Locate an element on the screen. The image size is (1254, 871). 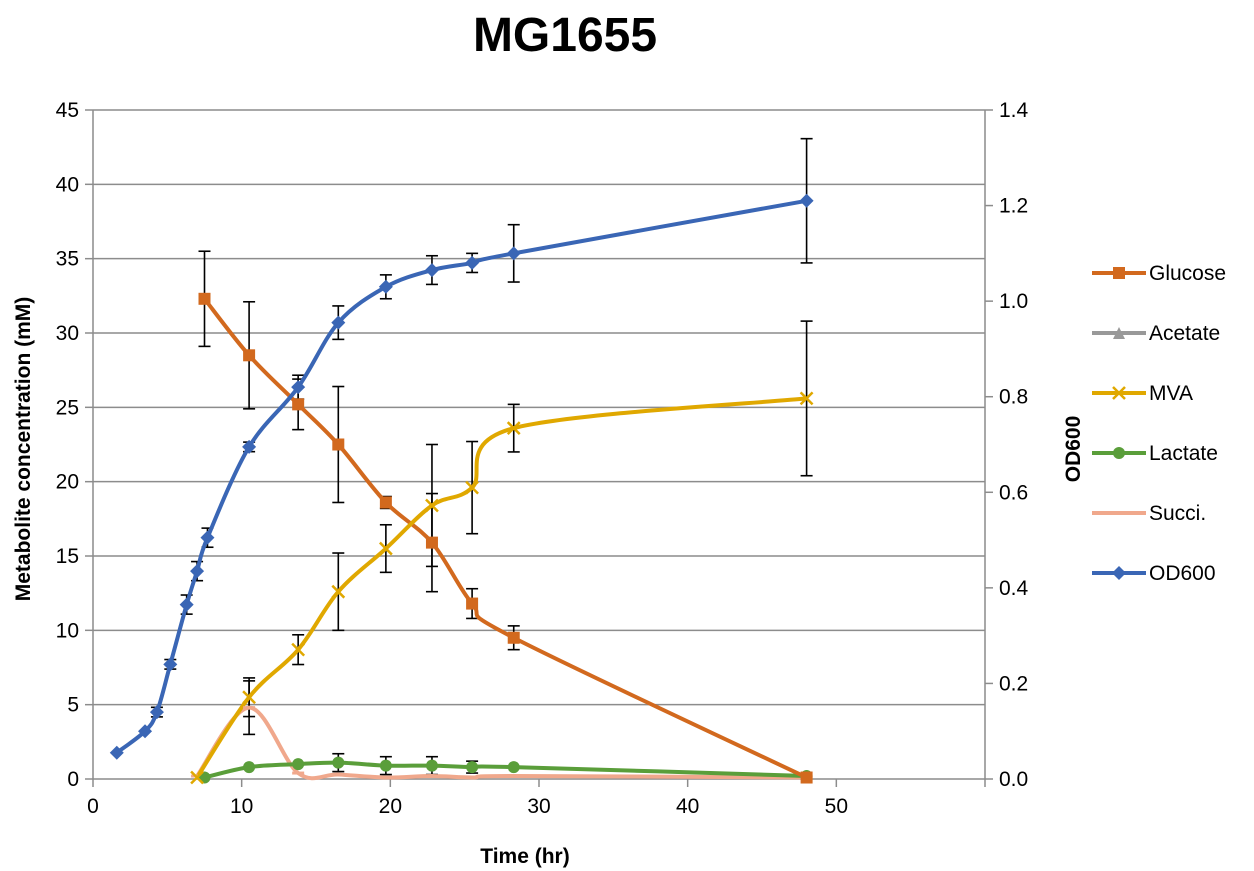
legend-item-acetate: Acetate is located at coordinates (1156, 333).